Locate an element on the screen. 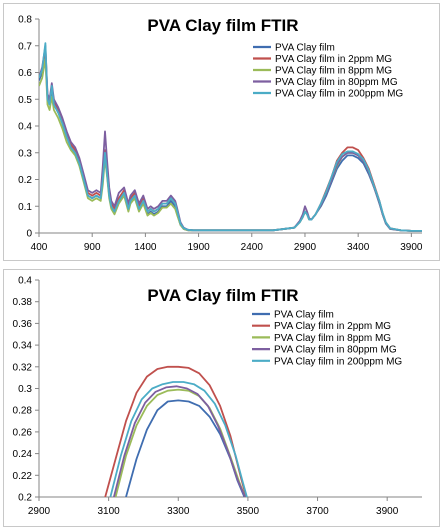 This screenshot has height=531, width=443. y-tick-label: 0.36 is located at coordinates (23, 324).